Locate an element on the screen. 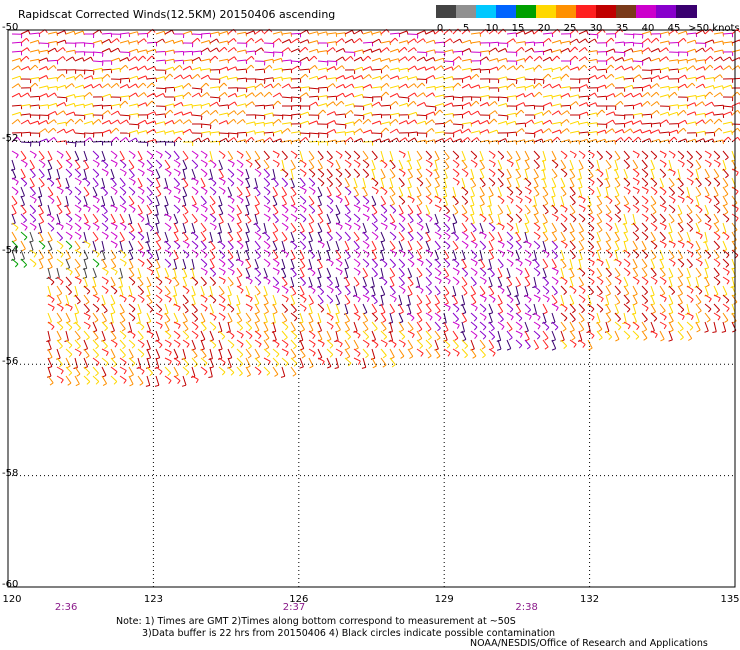 The image size is (740, 650). legend-label: 45 is located at coordinates (674, 28).